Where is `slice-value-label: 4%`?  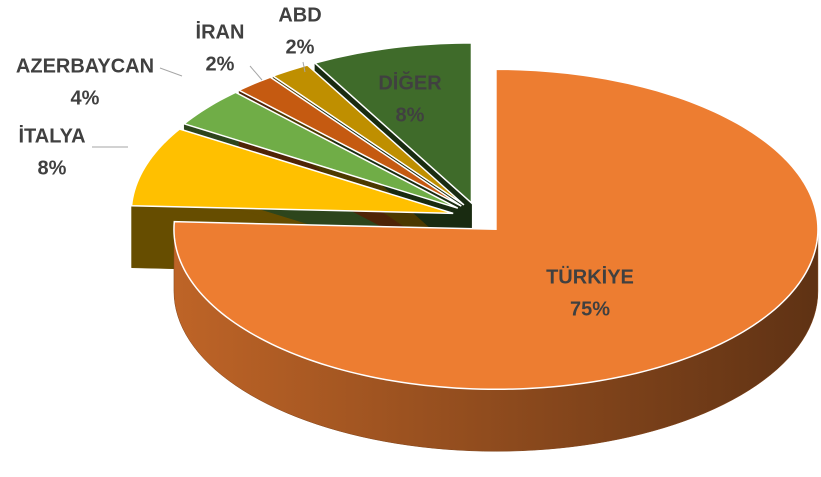 slice-value-label: 4% is located at coordinates (85, 98).